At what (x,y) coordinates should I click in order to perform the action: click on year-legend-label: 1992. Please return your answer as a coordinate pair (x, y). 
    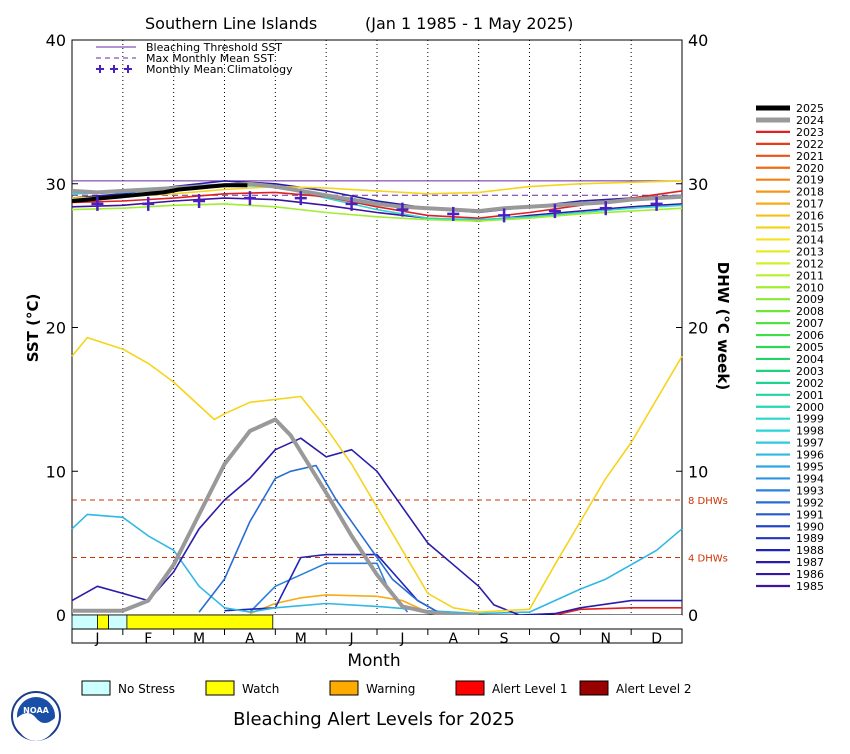
    Looking at the image, I should click on (810, 502).